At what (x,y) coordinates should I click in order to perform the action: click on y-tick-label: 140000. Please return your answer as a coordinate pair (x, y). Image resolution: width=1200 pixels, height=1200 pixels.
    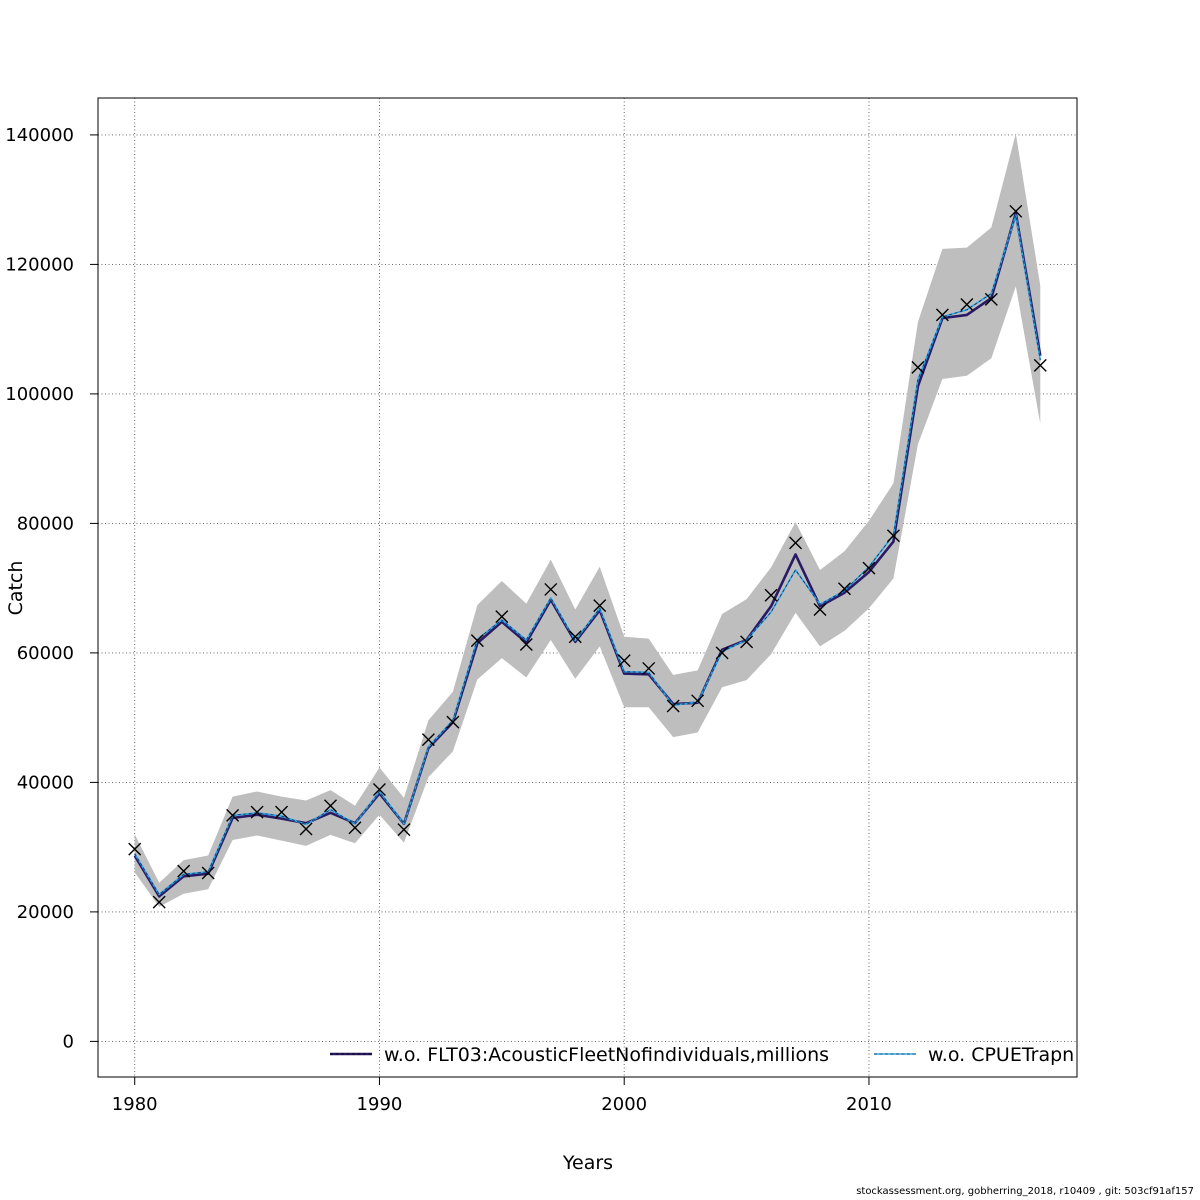
    Looking at the image, I should click on (39, 135).